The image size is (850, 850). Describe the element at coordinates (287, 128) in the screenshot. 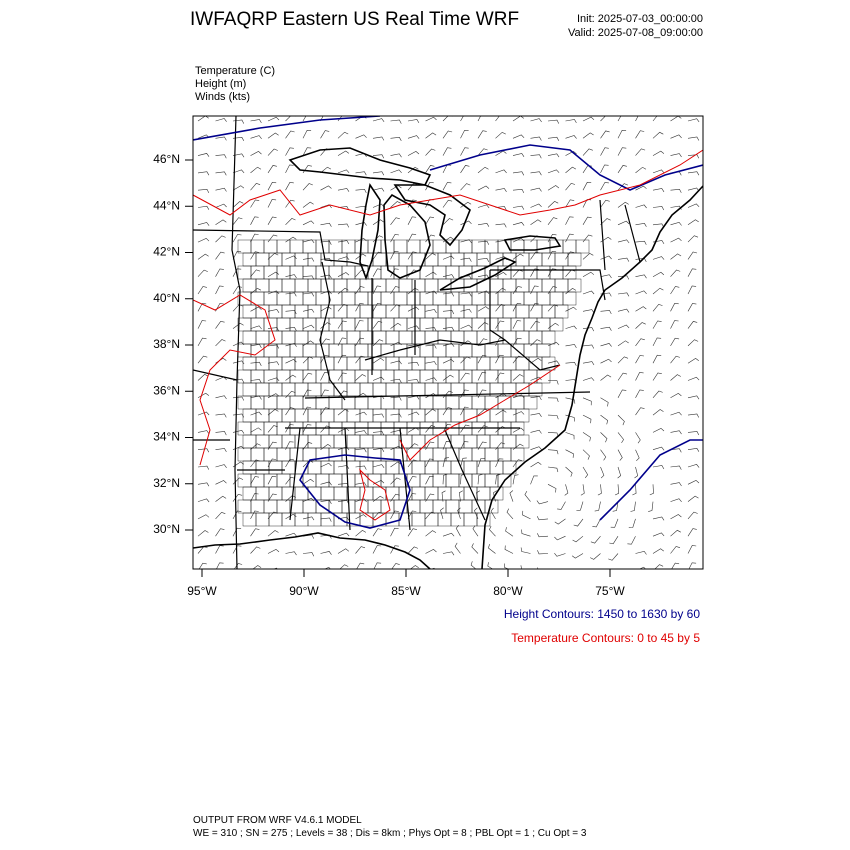

I see `height-contour` at that location.